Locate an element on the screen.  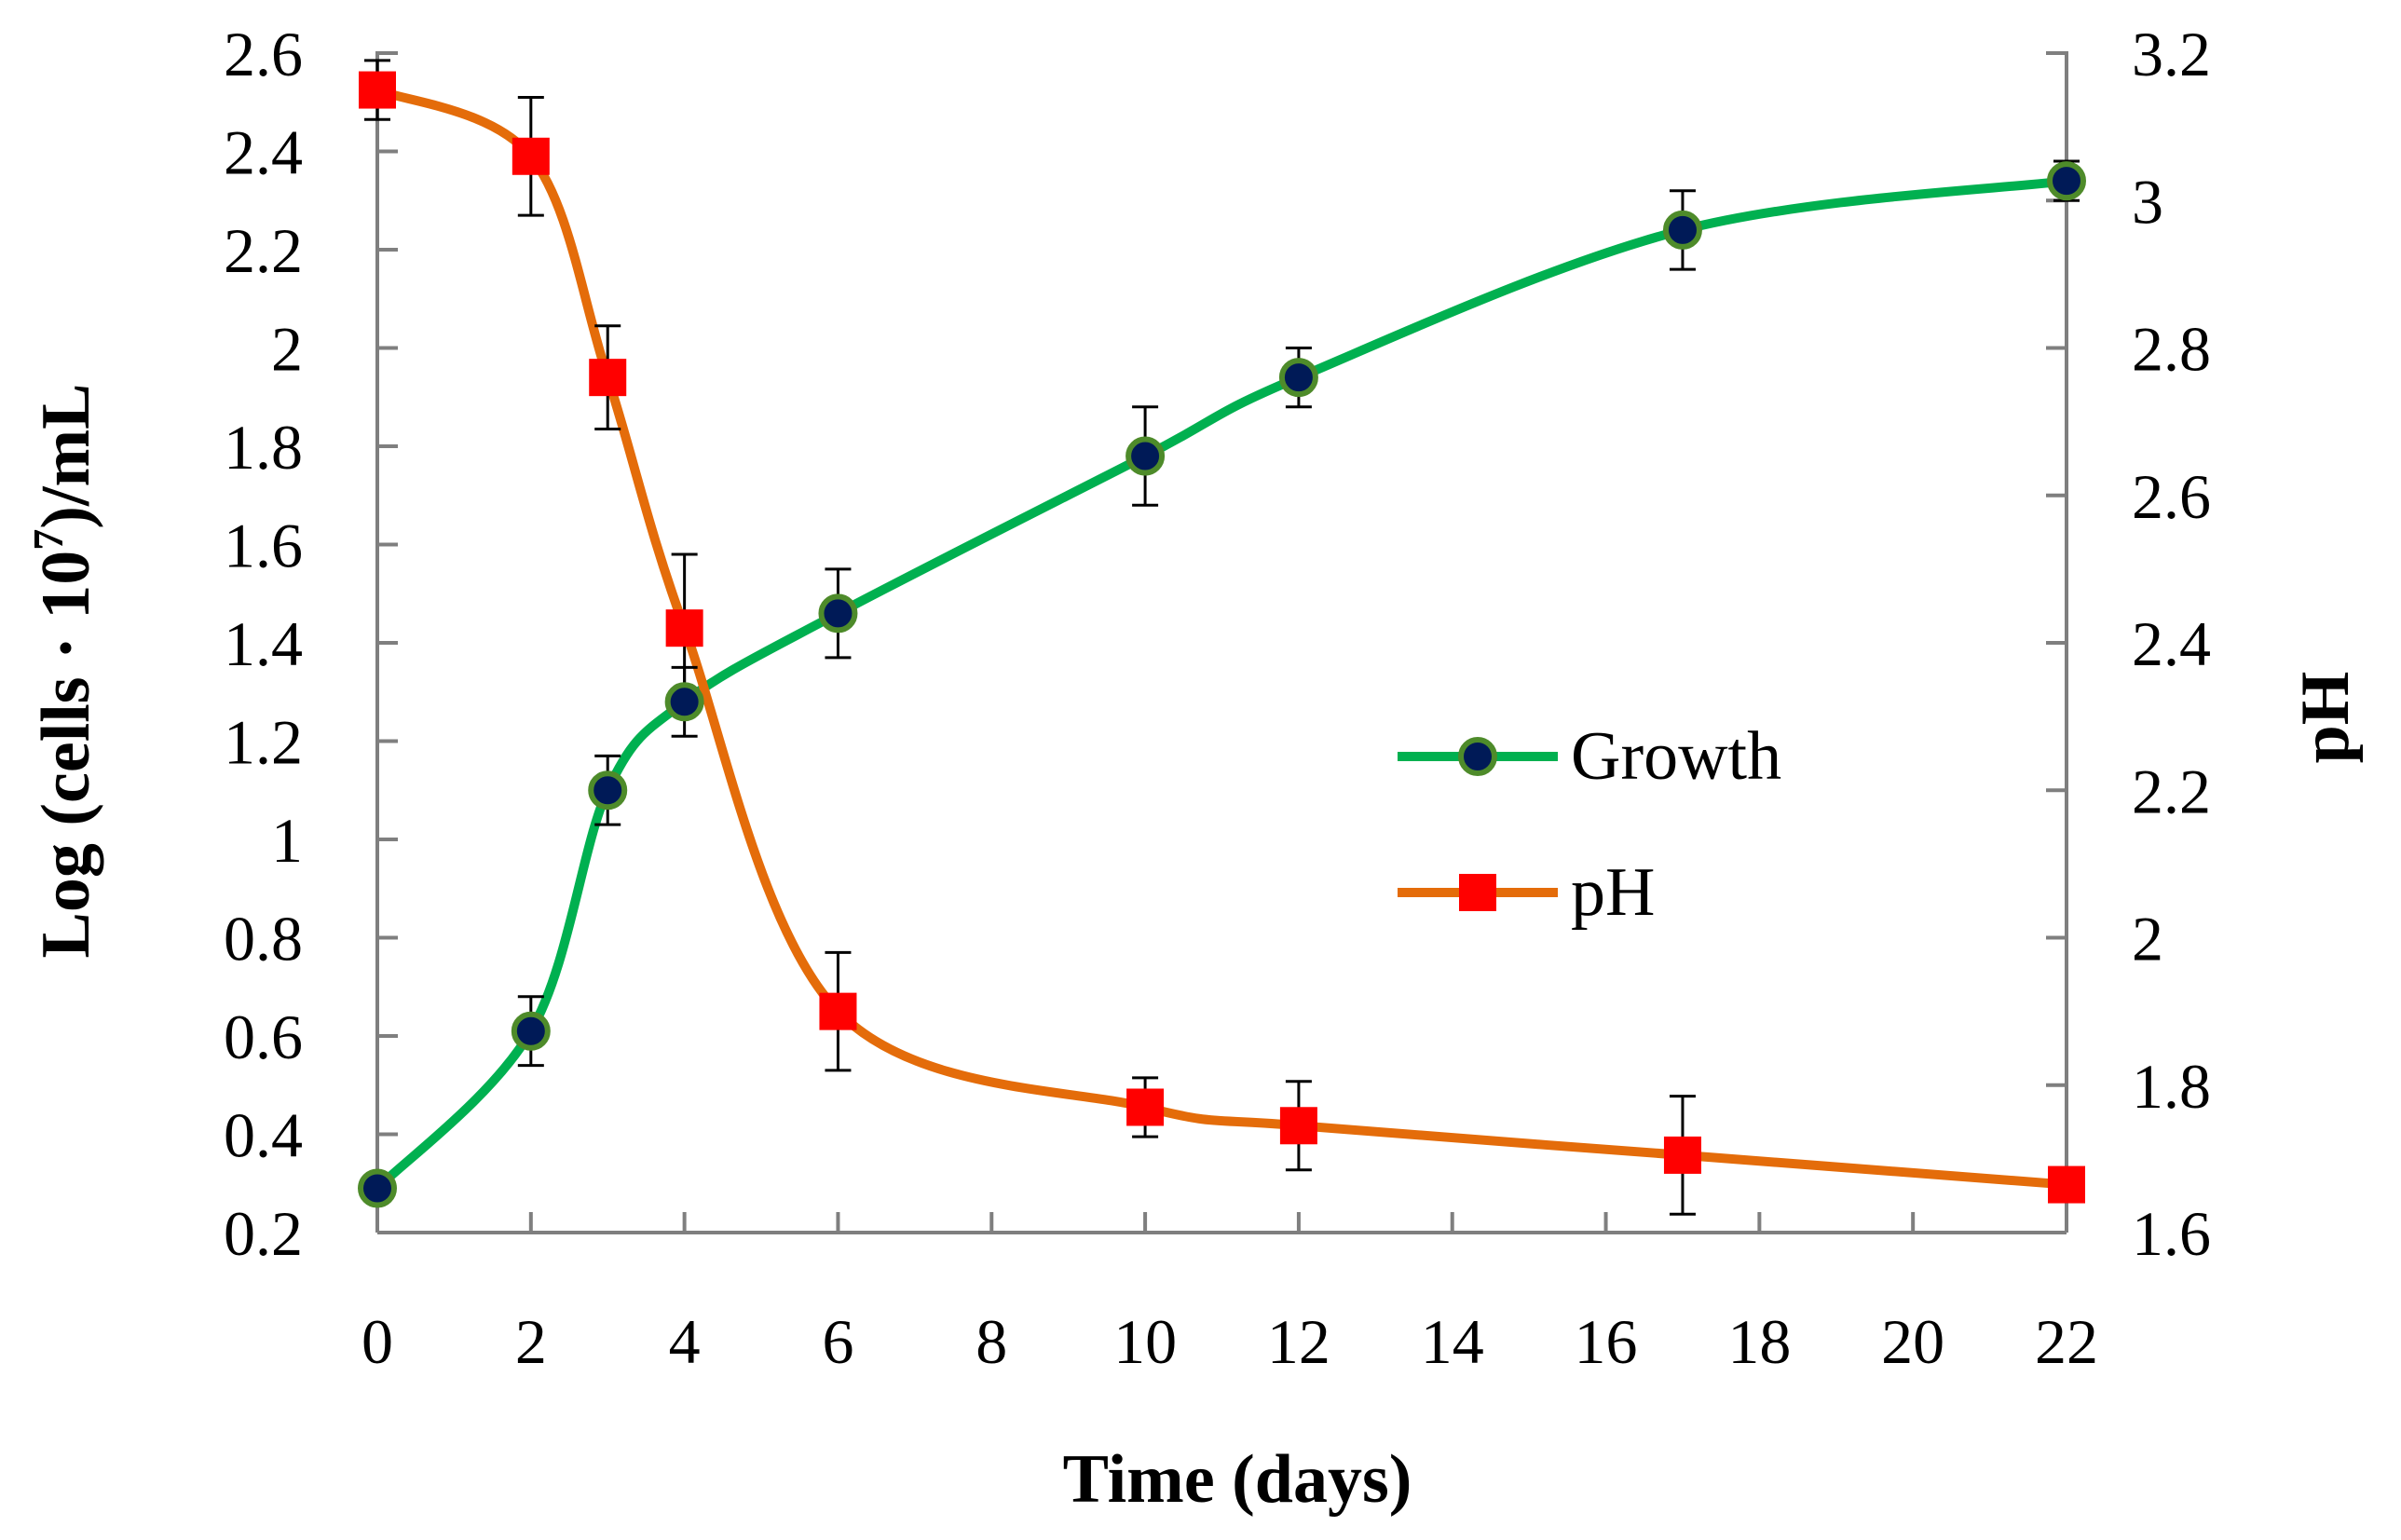
y-right-tick-label: 2.2 is located at coordinates (2172, 791).